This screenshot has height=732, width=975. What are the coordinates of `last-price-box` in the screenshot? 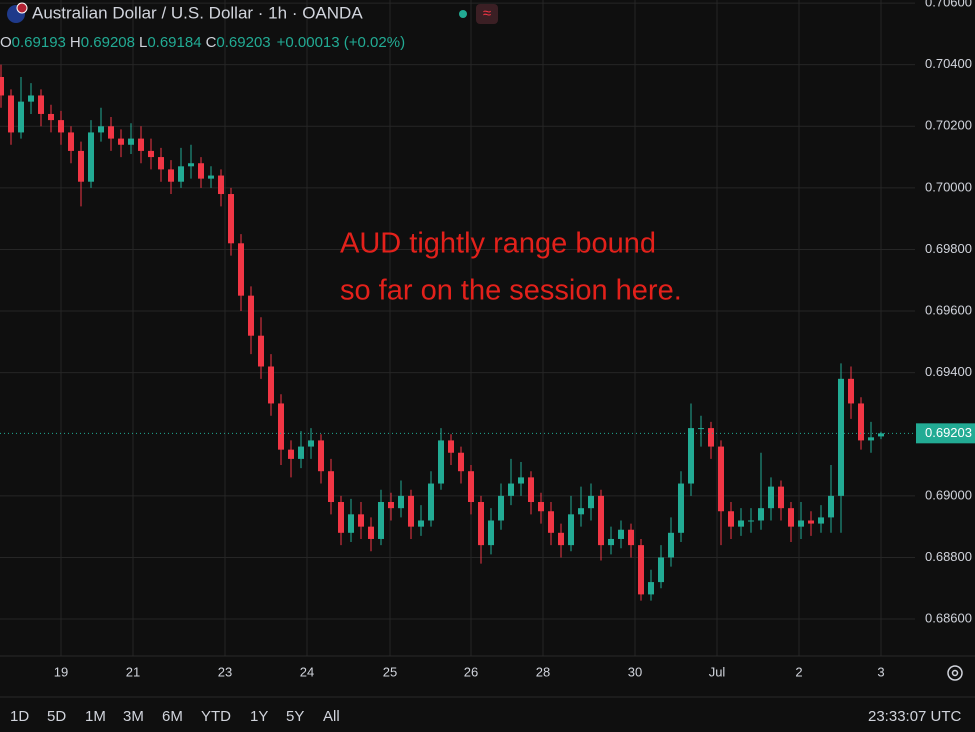 It's located at (945, 433).